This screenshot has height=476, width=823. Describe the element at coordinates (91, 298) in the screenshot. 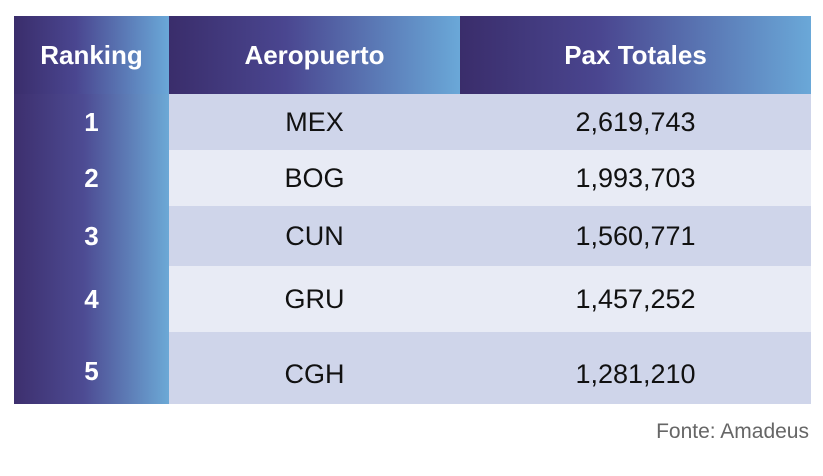

I see `rank-cell: 4` at that location.